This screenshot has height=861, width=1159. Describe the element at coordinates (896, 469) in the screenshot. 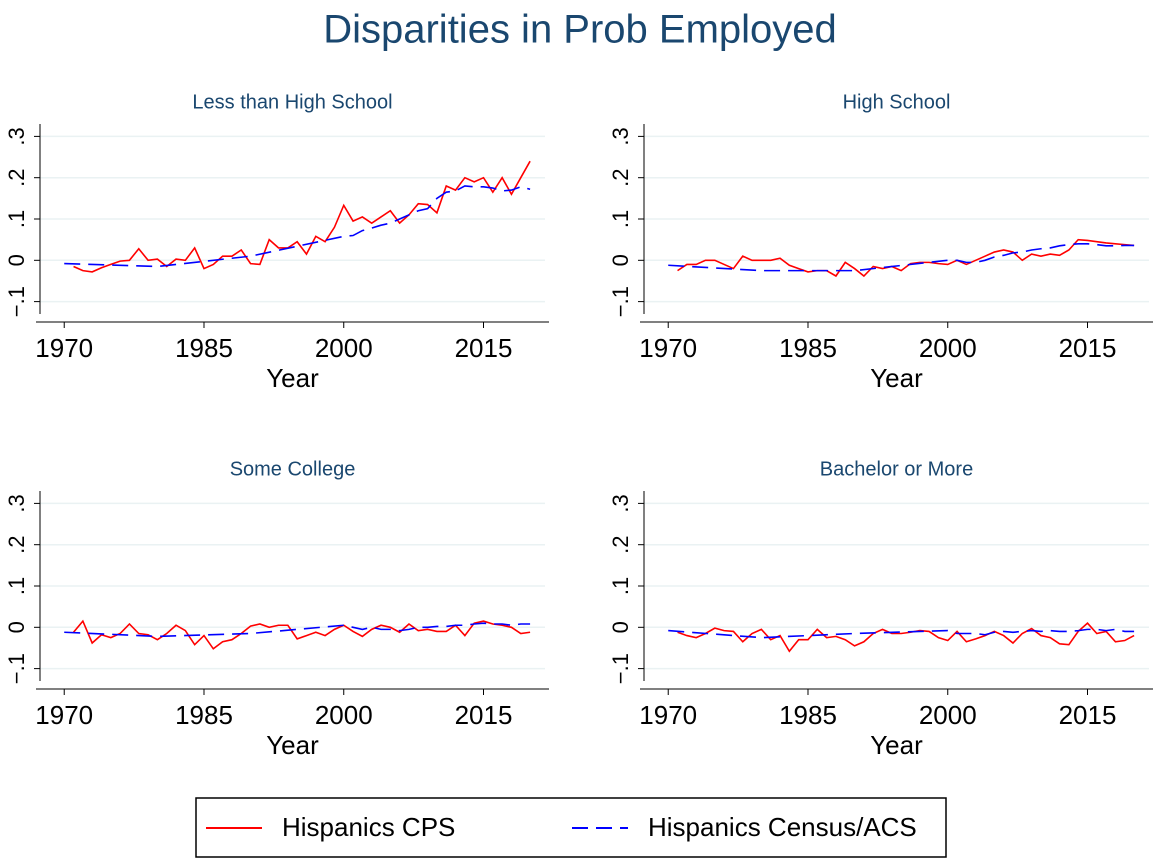

I see `panel-title: Bachelor or More` at that location.